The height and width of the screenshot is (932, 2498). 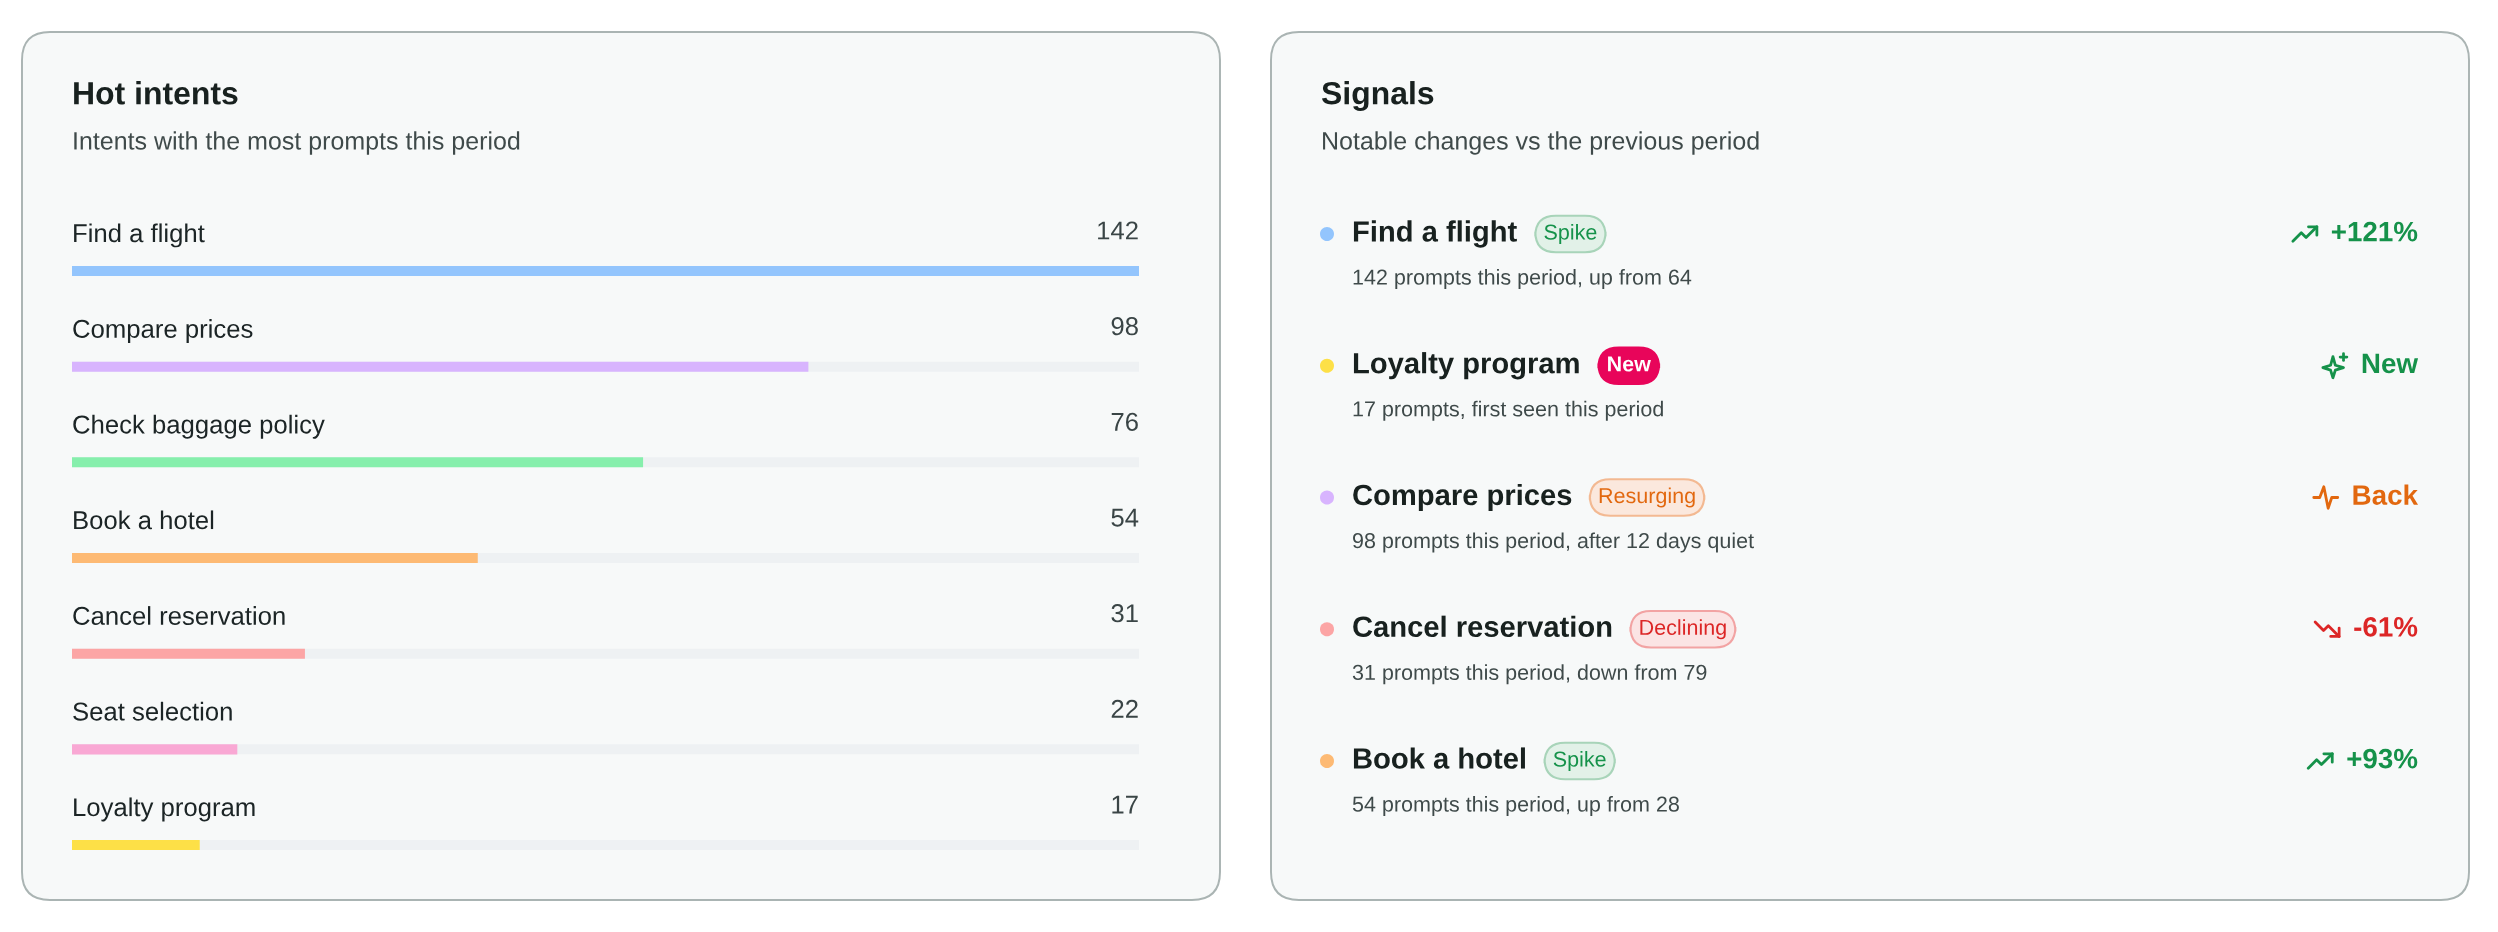 I want to click on data-label: 22, so click(x=1124, y=708).